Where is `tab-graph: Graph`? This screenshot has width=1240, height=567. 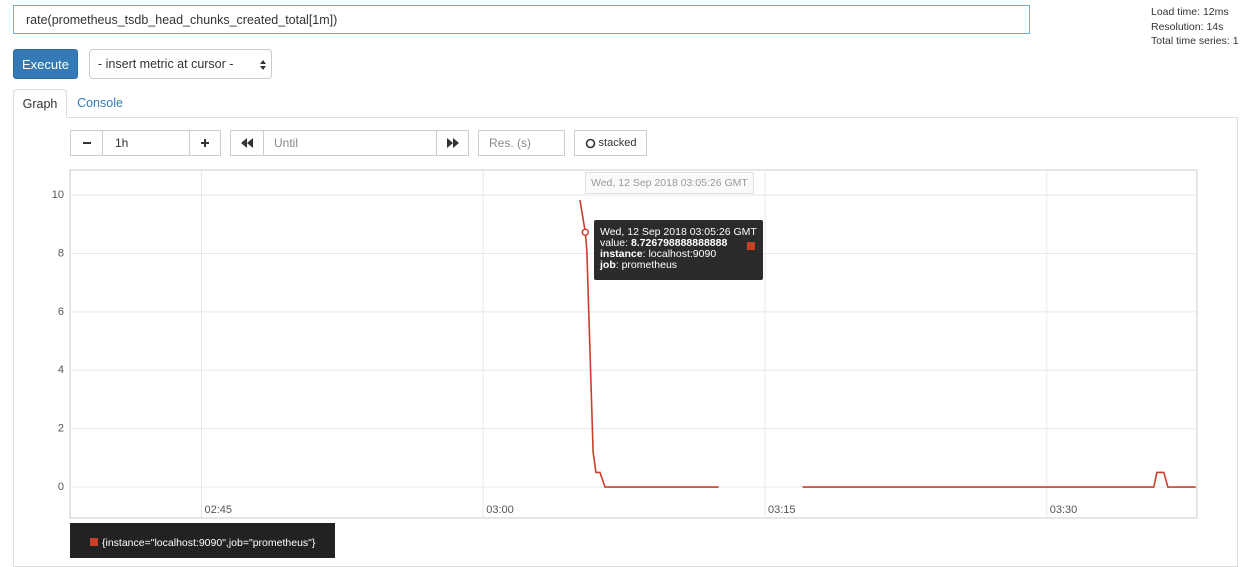 tab-graph: Graph is located at coordinates (40, 103).